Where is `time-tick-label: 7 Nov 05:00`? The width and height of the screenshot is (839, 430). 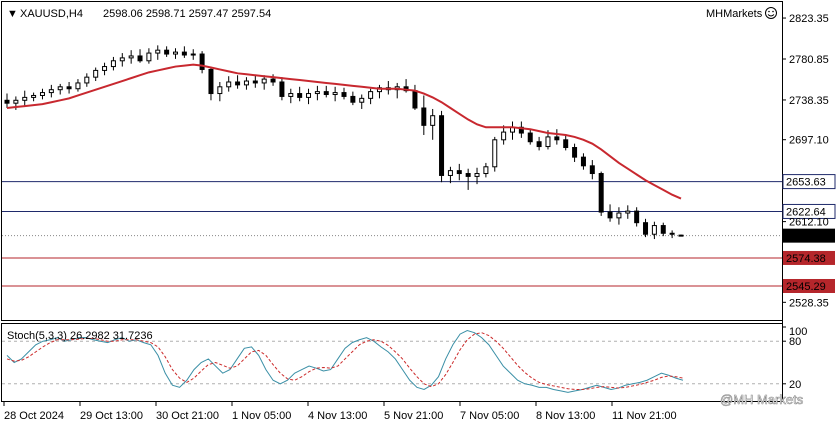
time-tick-label: 7 Nov 05:00 is located at coordinates (489, 416).